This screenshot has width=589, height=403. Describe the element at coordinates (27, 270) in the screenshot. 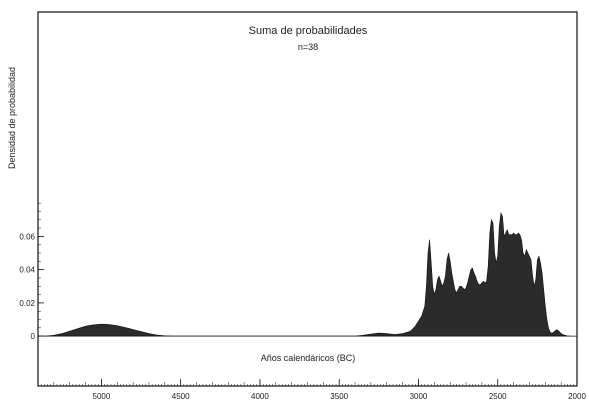

I see `y-tick-label: 0.04` at that location.